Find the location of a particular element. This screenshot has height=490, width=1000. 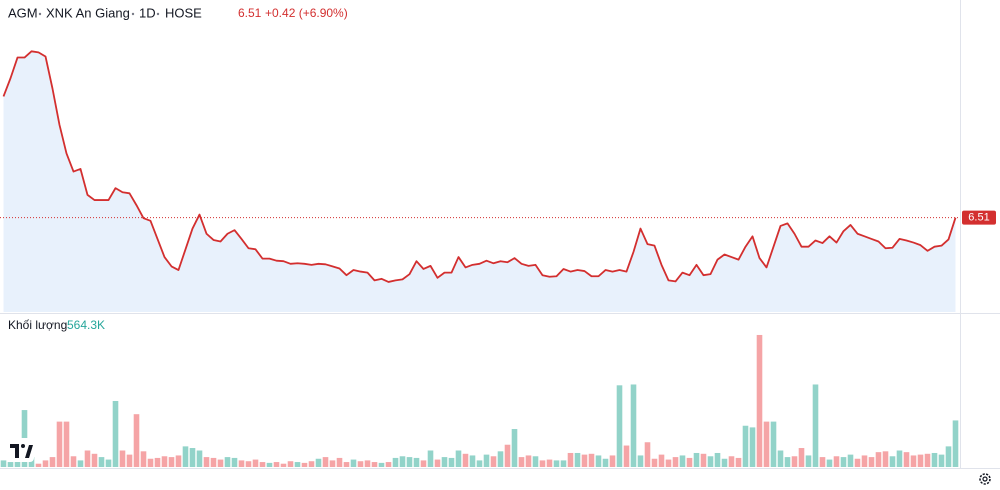

symbol: AGM is located at coordinates (23, 12).